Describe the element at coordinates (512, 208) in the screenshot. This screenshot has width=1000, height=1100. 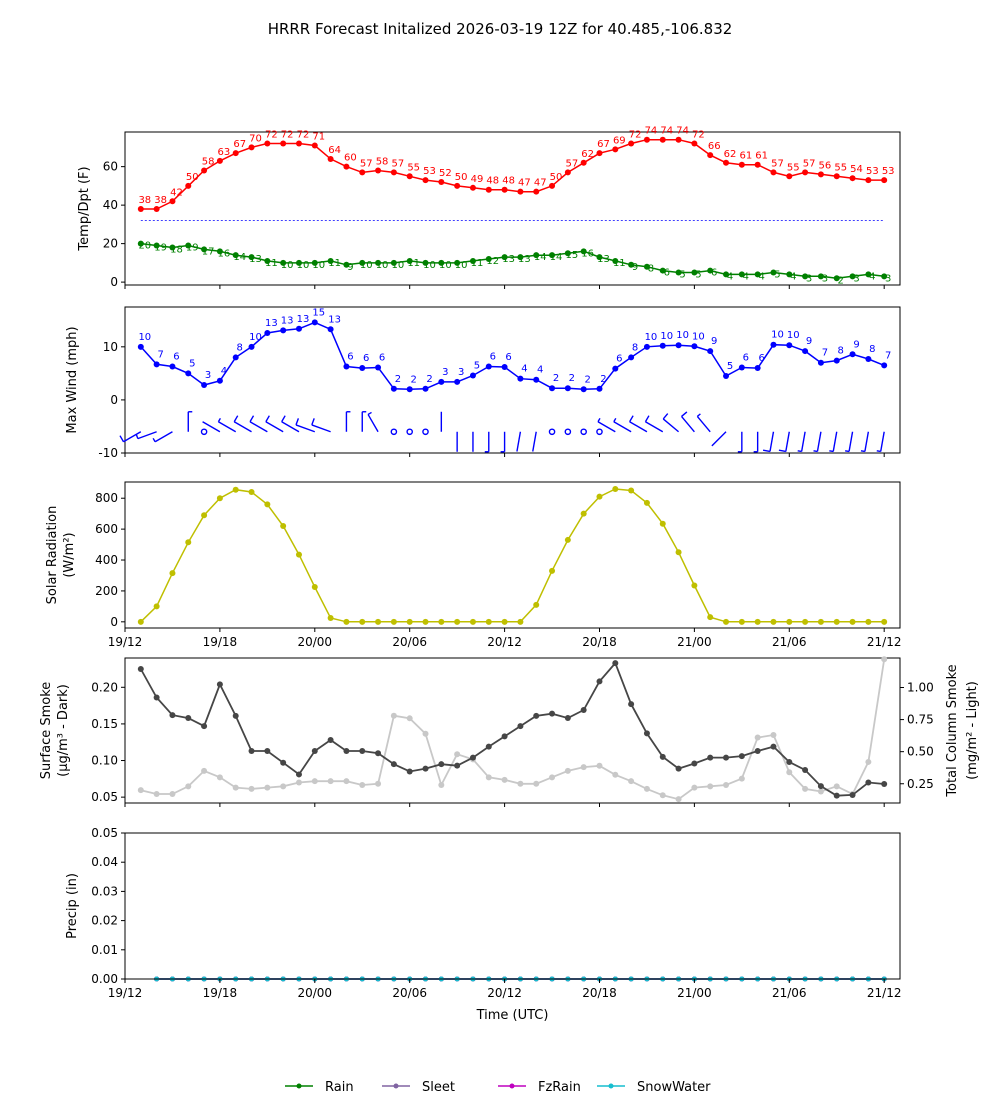
I see `temp-axes-frame` at that location.